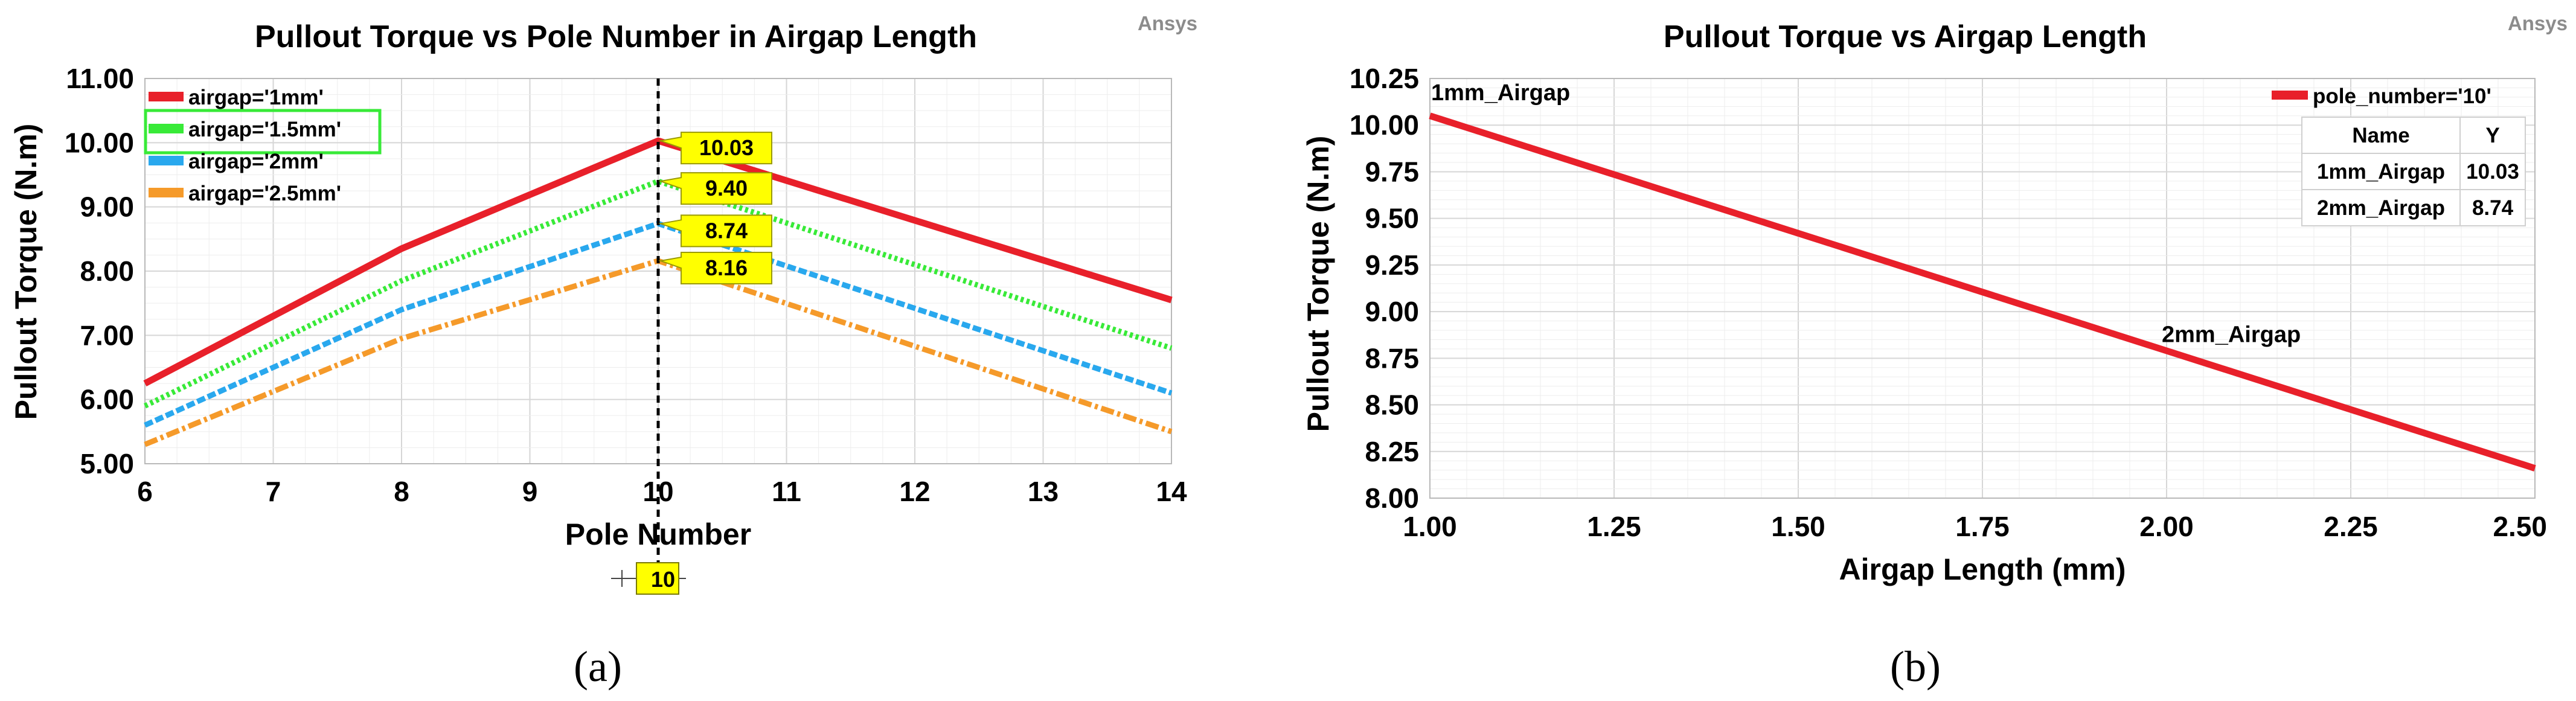 This screenshot has height=701, width=2576. I want to click on chart-a-y-tick: 9.00, so click(107, 207).